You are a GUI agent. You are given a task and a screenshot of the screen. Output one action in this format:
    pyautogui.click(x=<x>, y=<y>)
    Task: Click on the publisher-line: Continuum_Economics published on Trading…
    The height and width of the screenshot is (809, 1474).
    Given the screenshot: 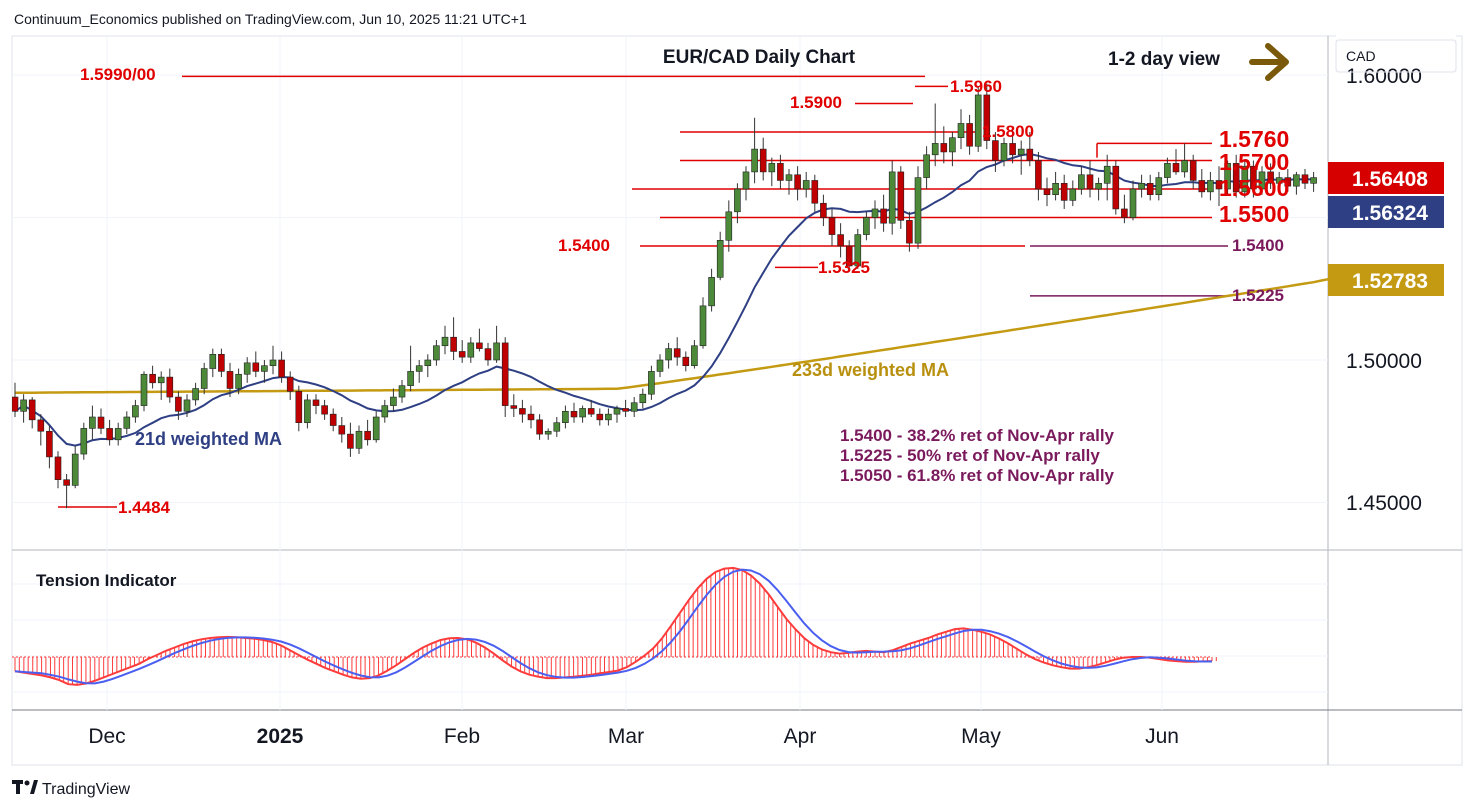 What is the action you would take?
    pyautogui.click(x=270, y=19)
    